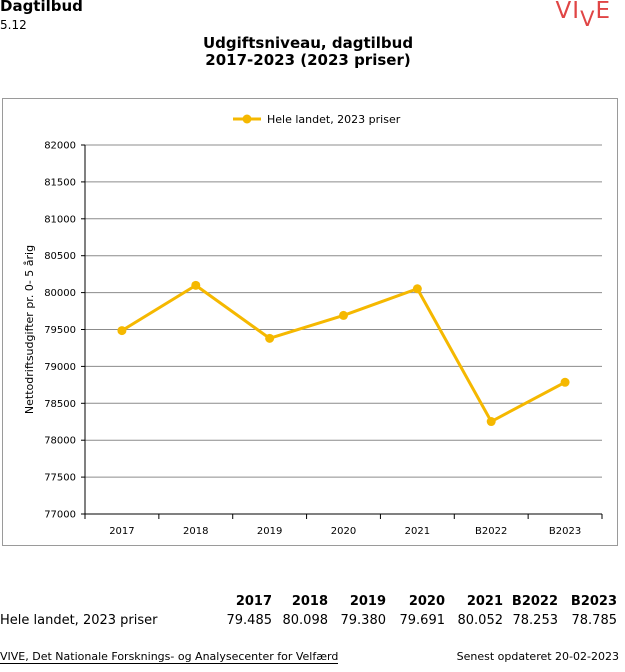 This screenshot has width=625, height=672. Describe the element at coordinates (60, 219) in the screenshot. I see `y-tick-label: 81000` at that location.